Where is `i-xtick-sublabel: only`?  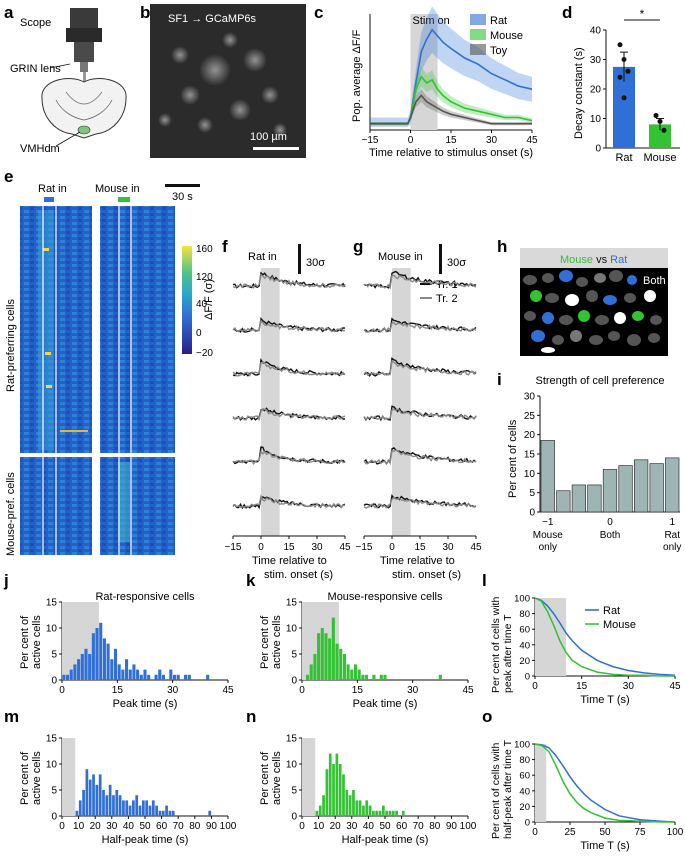
i-xtick-sublabel: only is located at coordinates (548, 547).